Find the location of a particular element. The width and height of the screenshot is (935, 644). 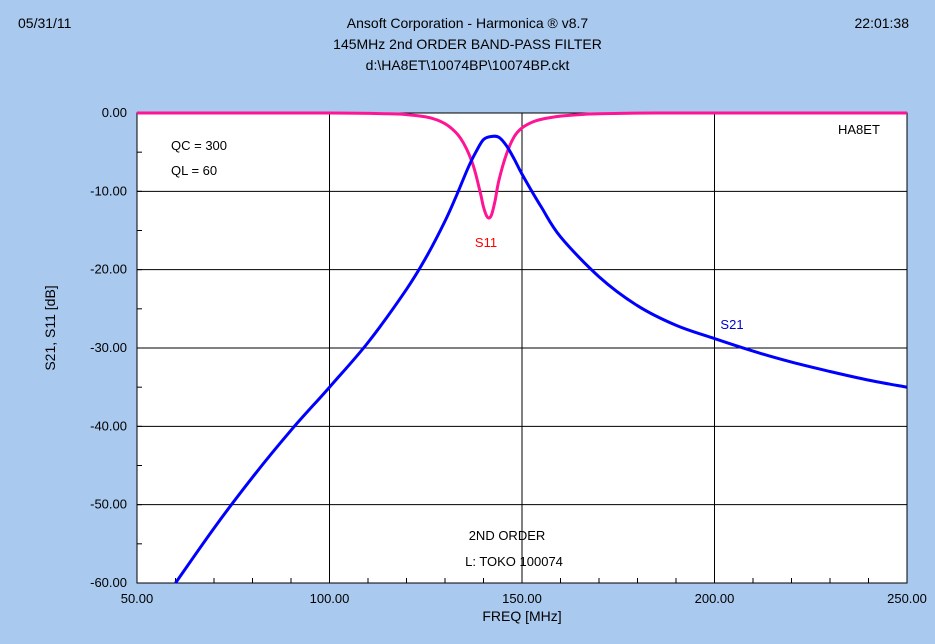

y-tick-labels: 0.00 -10.00 -20.00 -30.00 -40.00 -50.00 -60.00 is located at coordinates (108, 347).